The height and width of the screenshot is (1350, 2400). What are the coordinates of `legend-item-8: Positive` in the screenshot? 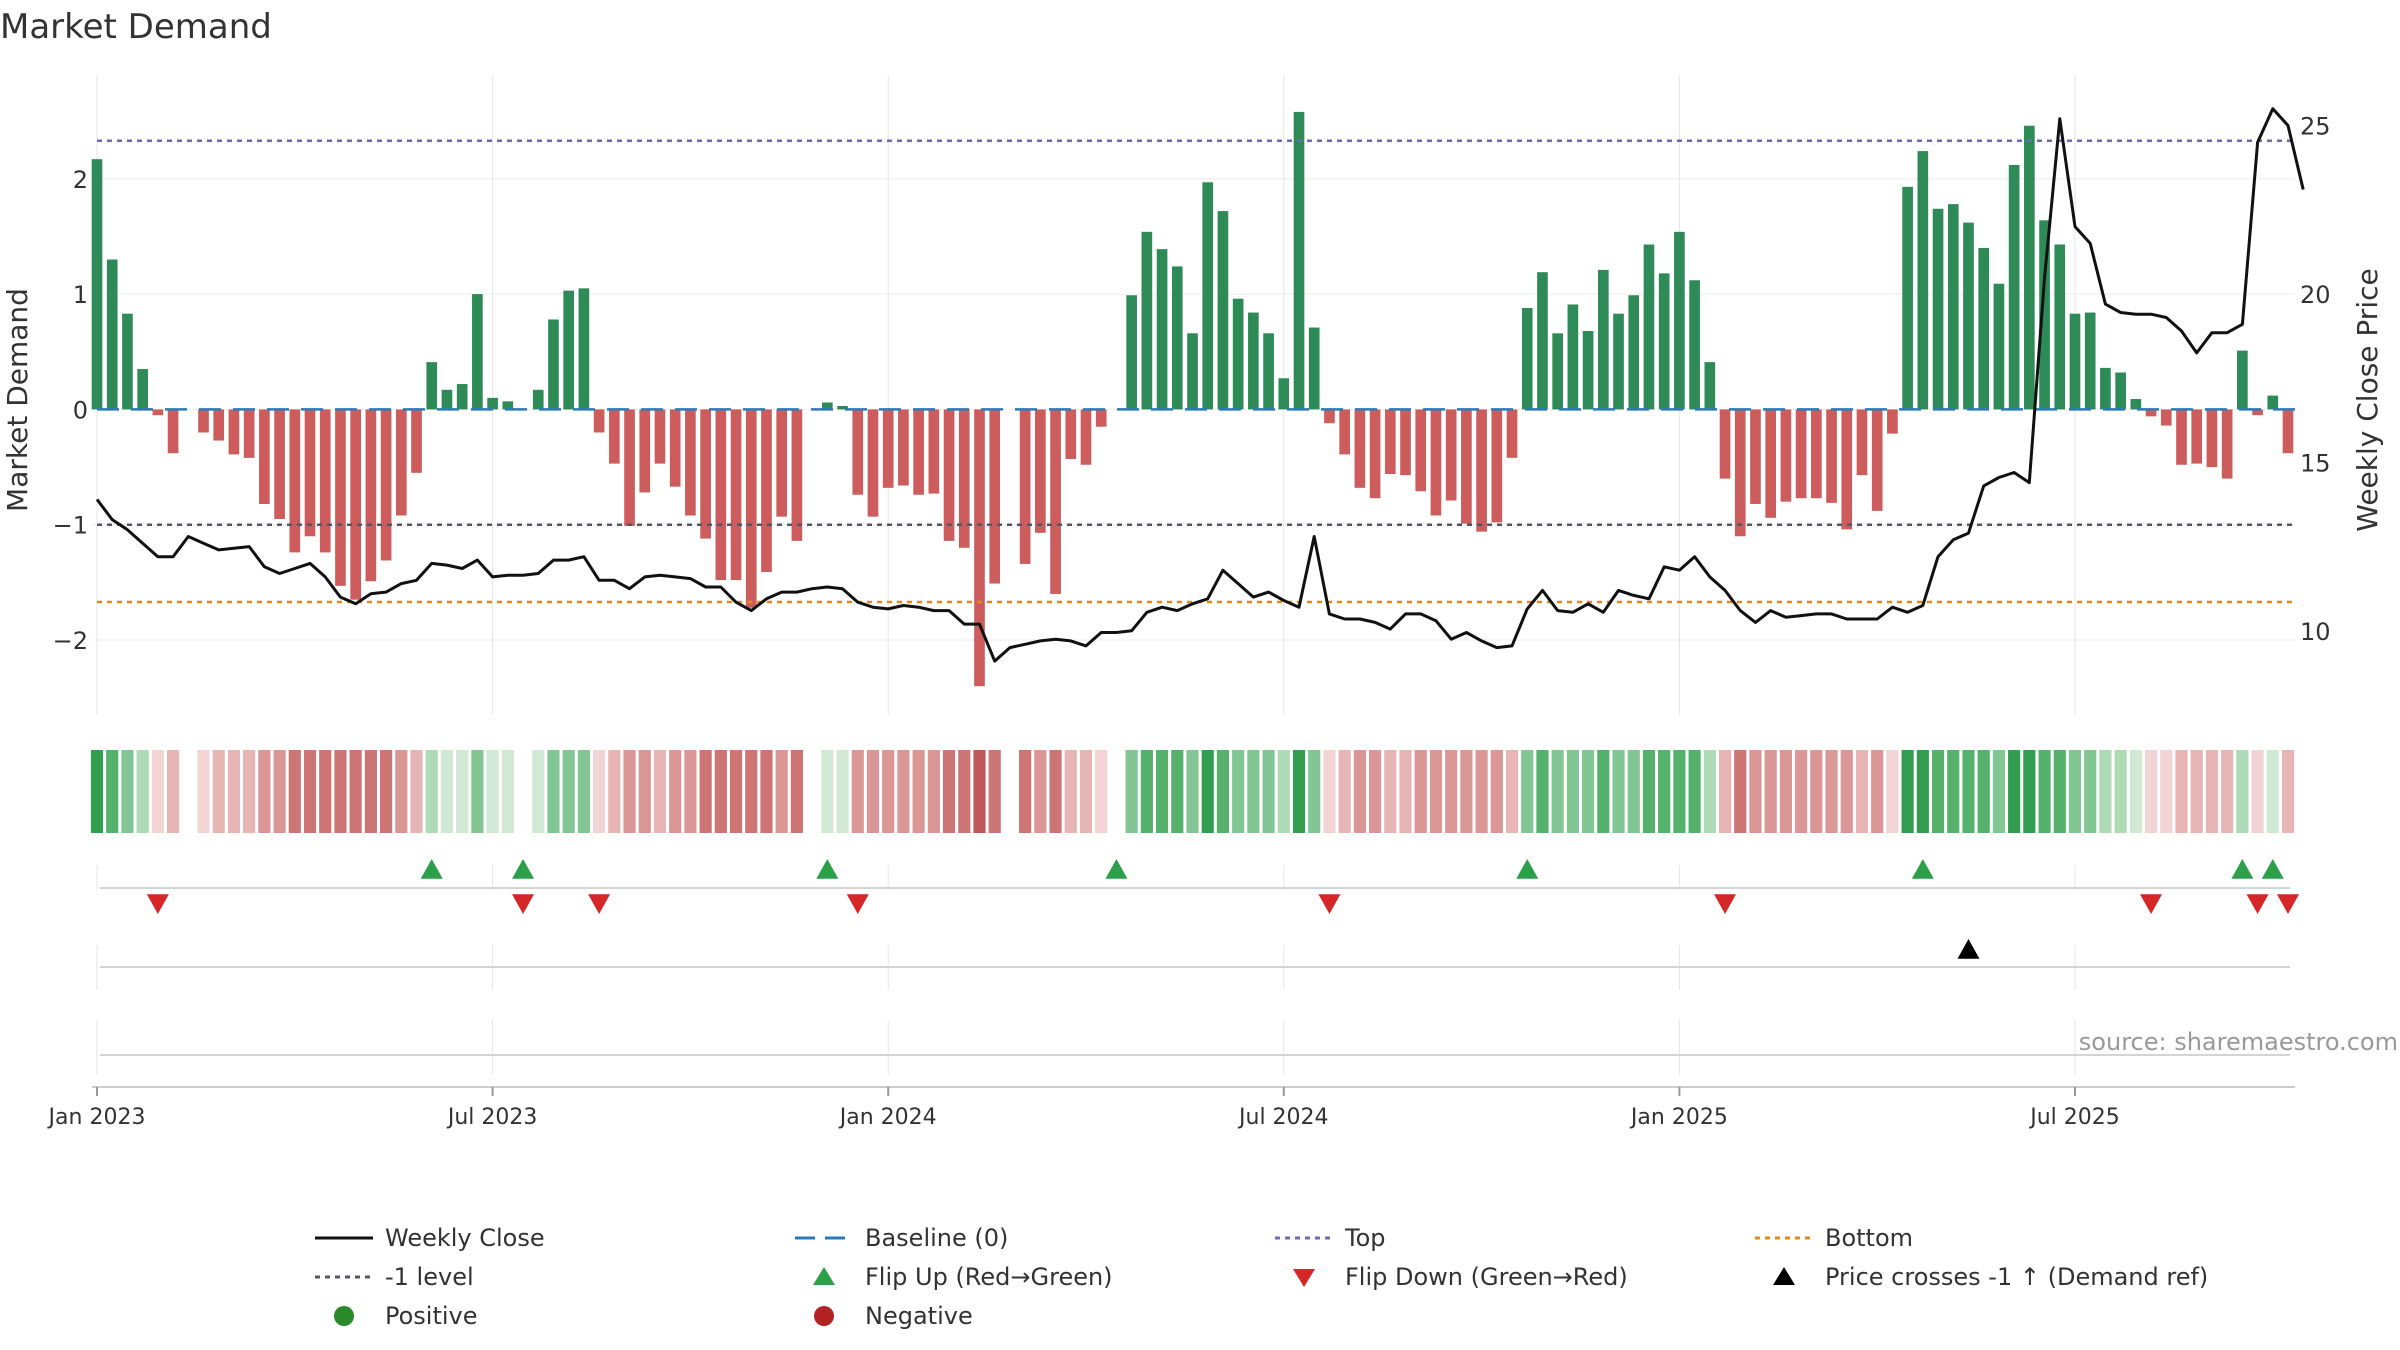 It's located at (406, 1316).